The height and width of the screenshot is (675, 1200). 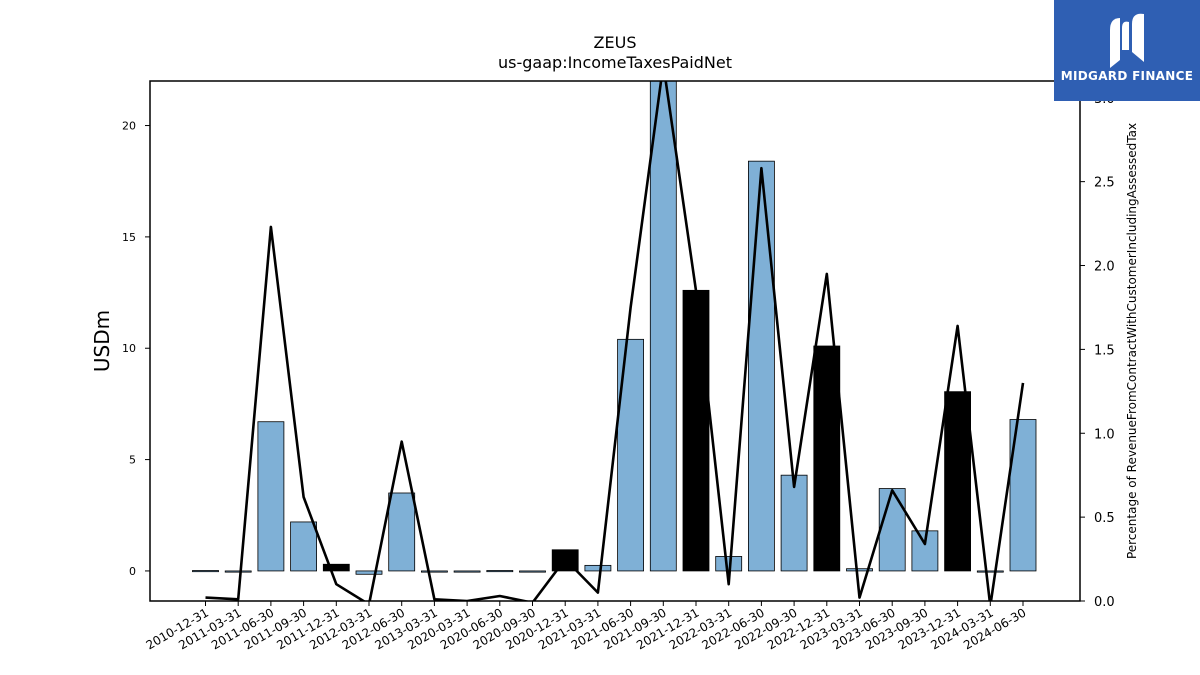 I want to click on y-axis-label: USDm, so click(x=102, y=341).